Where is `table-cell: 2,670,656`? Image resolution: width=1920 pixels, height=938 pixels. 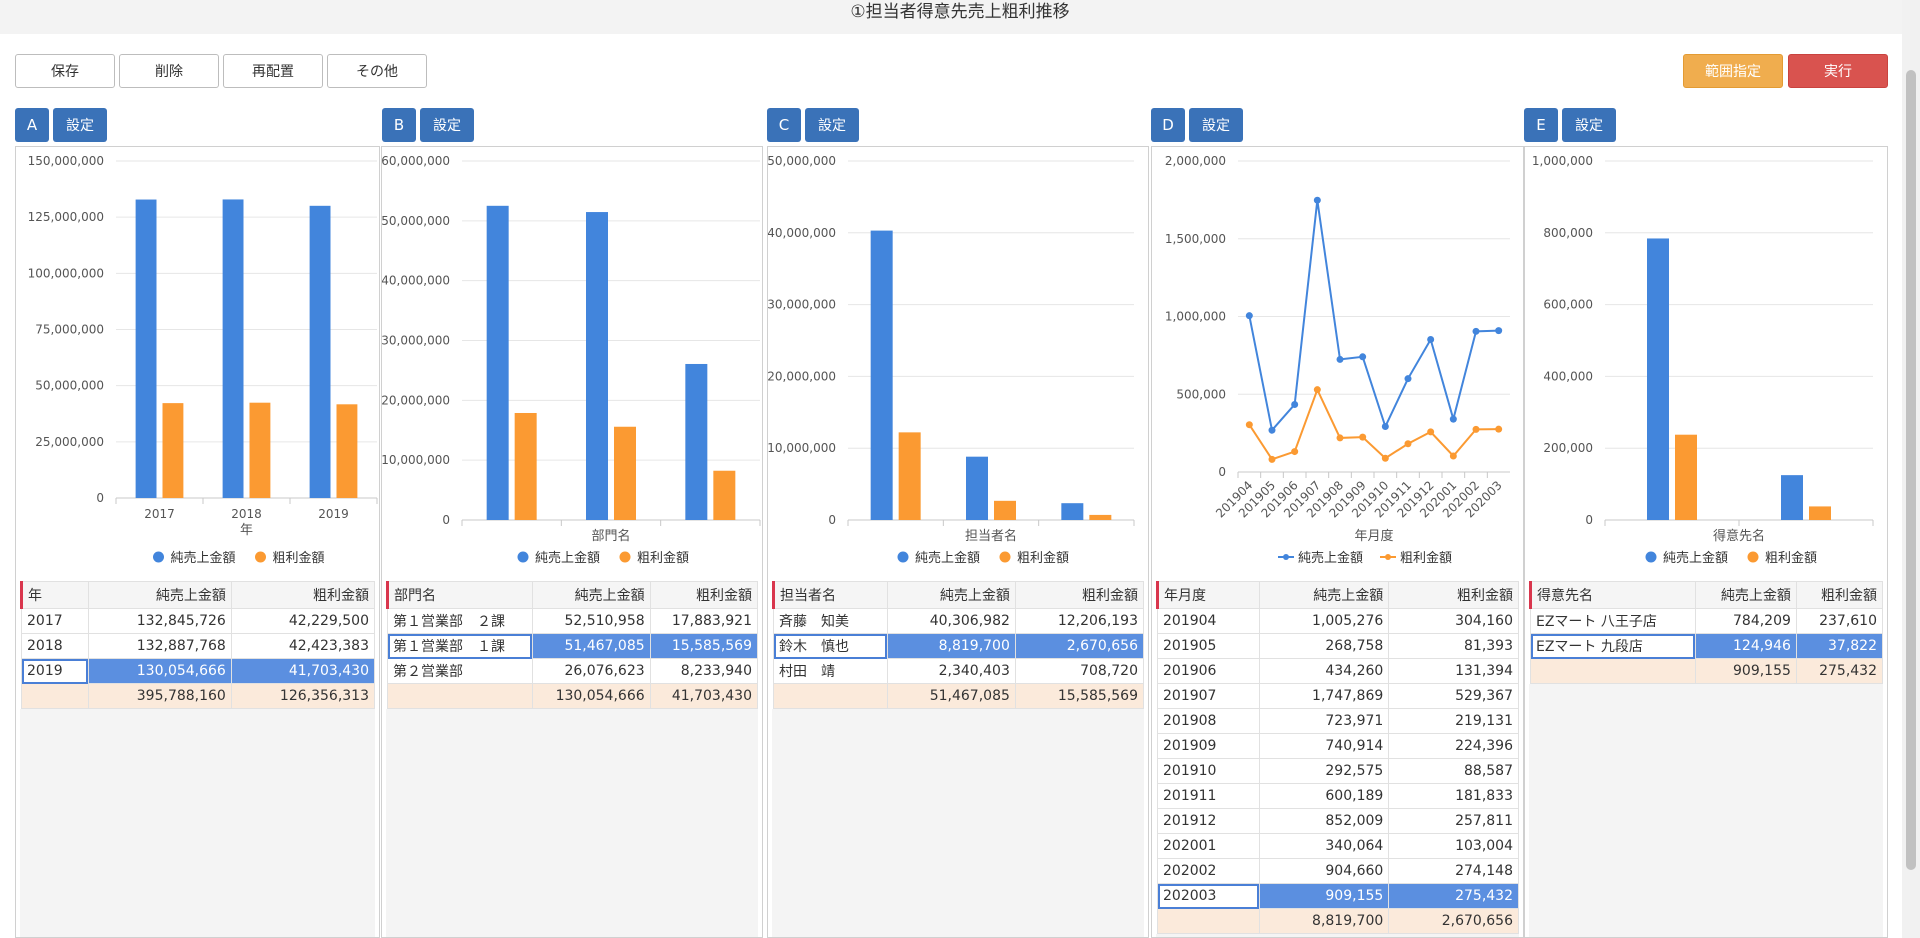
table-cell: 2,670,656 is located at coordinates (1079, 646).